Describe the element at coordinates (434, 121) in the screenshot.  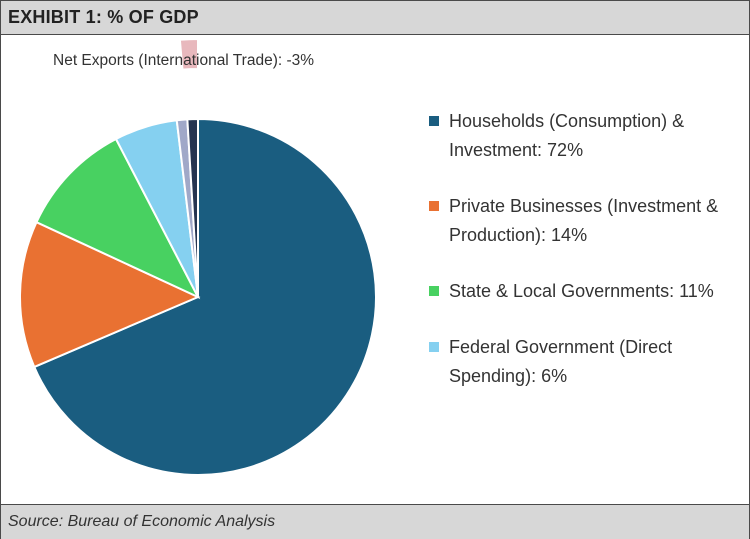
I see `legend-swatch-households` at that location.